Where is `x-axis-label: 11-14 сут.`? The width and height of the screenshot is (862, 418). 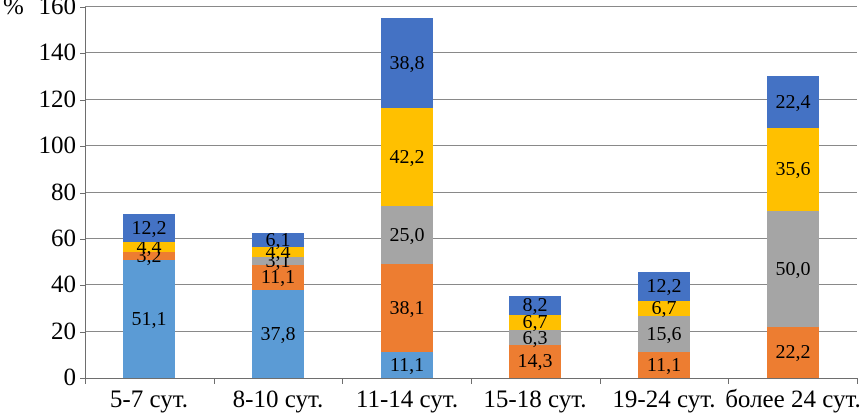 x-axis-label: 11-14 сут. is located at coordinates (407, 399).